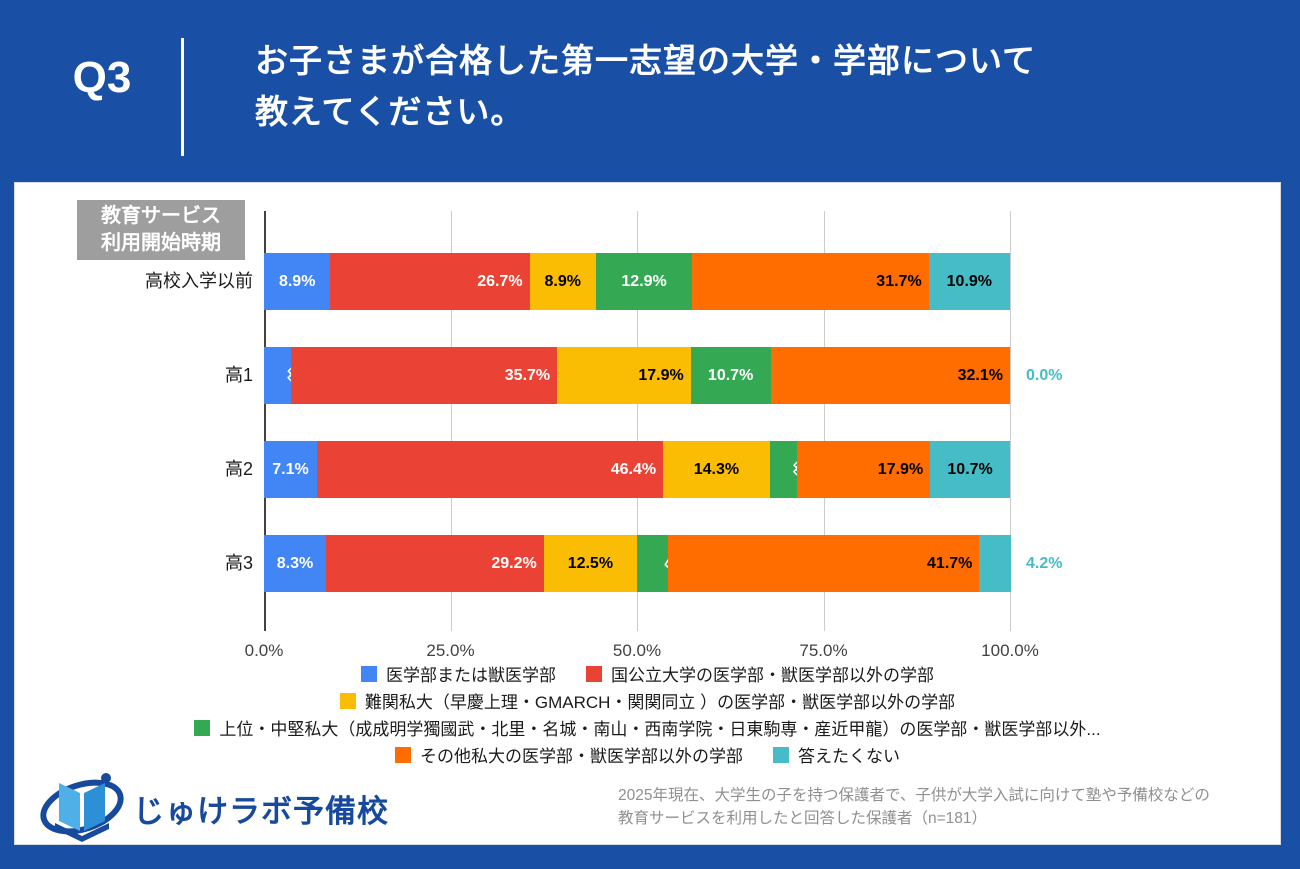 The width and height of the screenshot is (1300, 869). I want to click on segment-value-label: 12.9%, so click(644, 281).